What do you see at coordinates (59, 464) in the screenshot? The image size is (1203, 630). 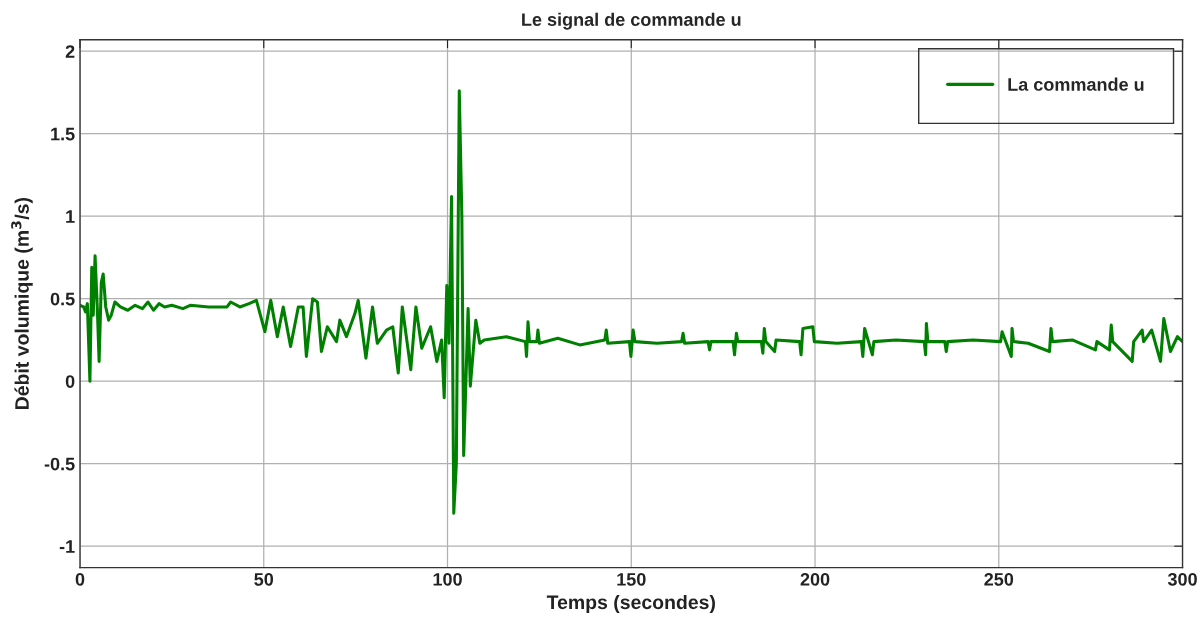 I see `y-tick-label: -0.5` at bounding box center [59, 464].